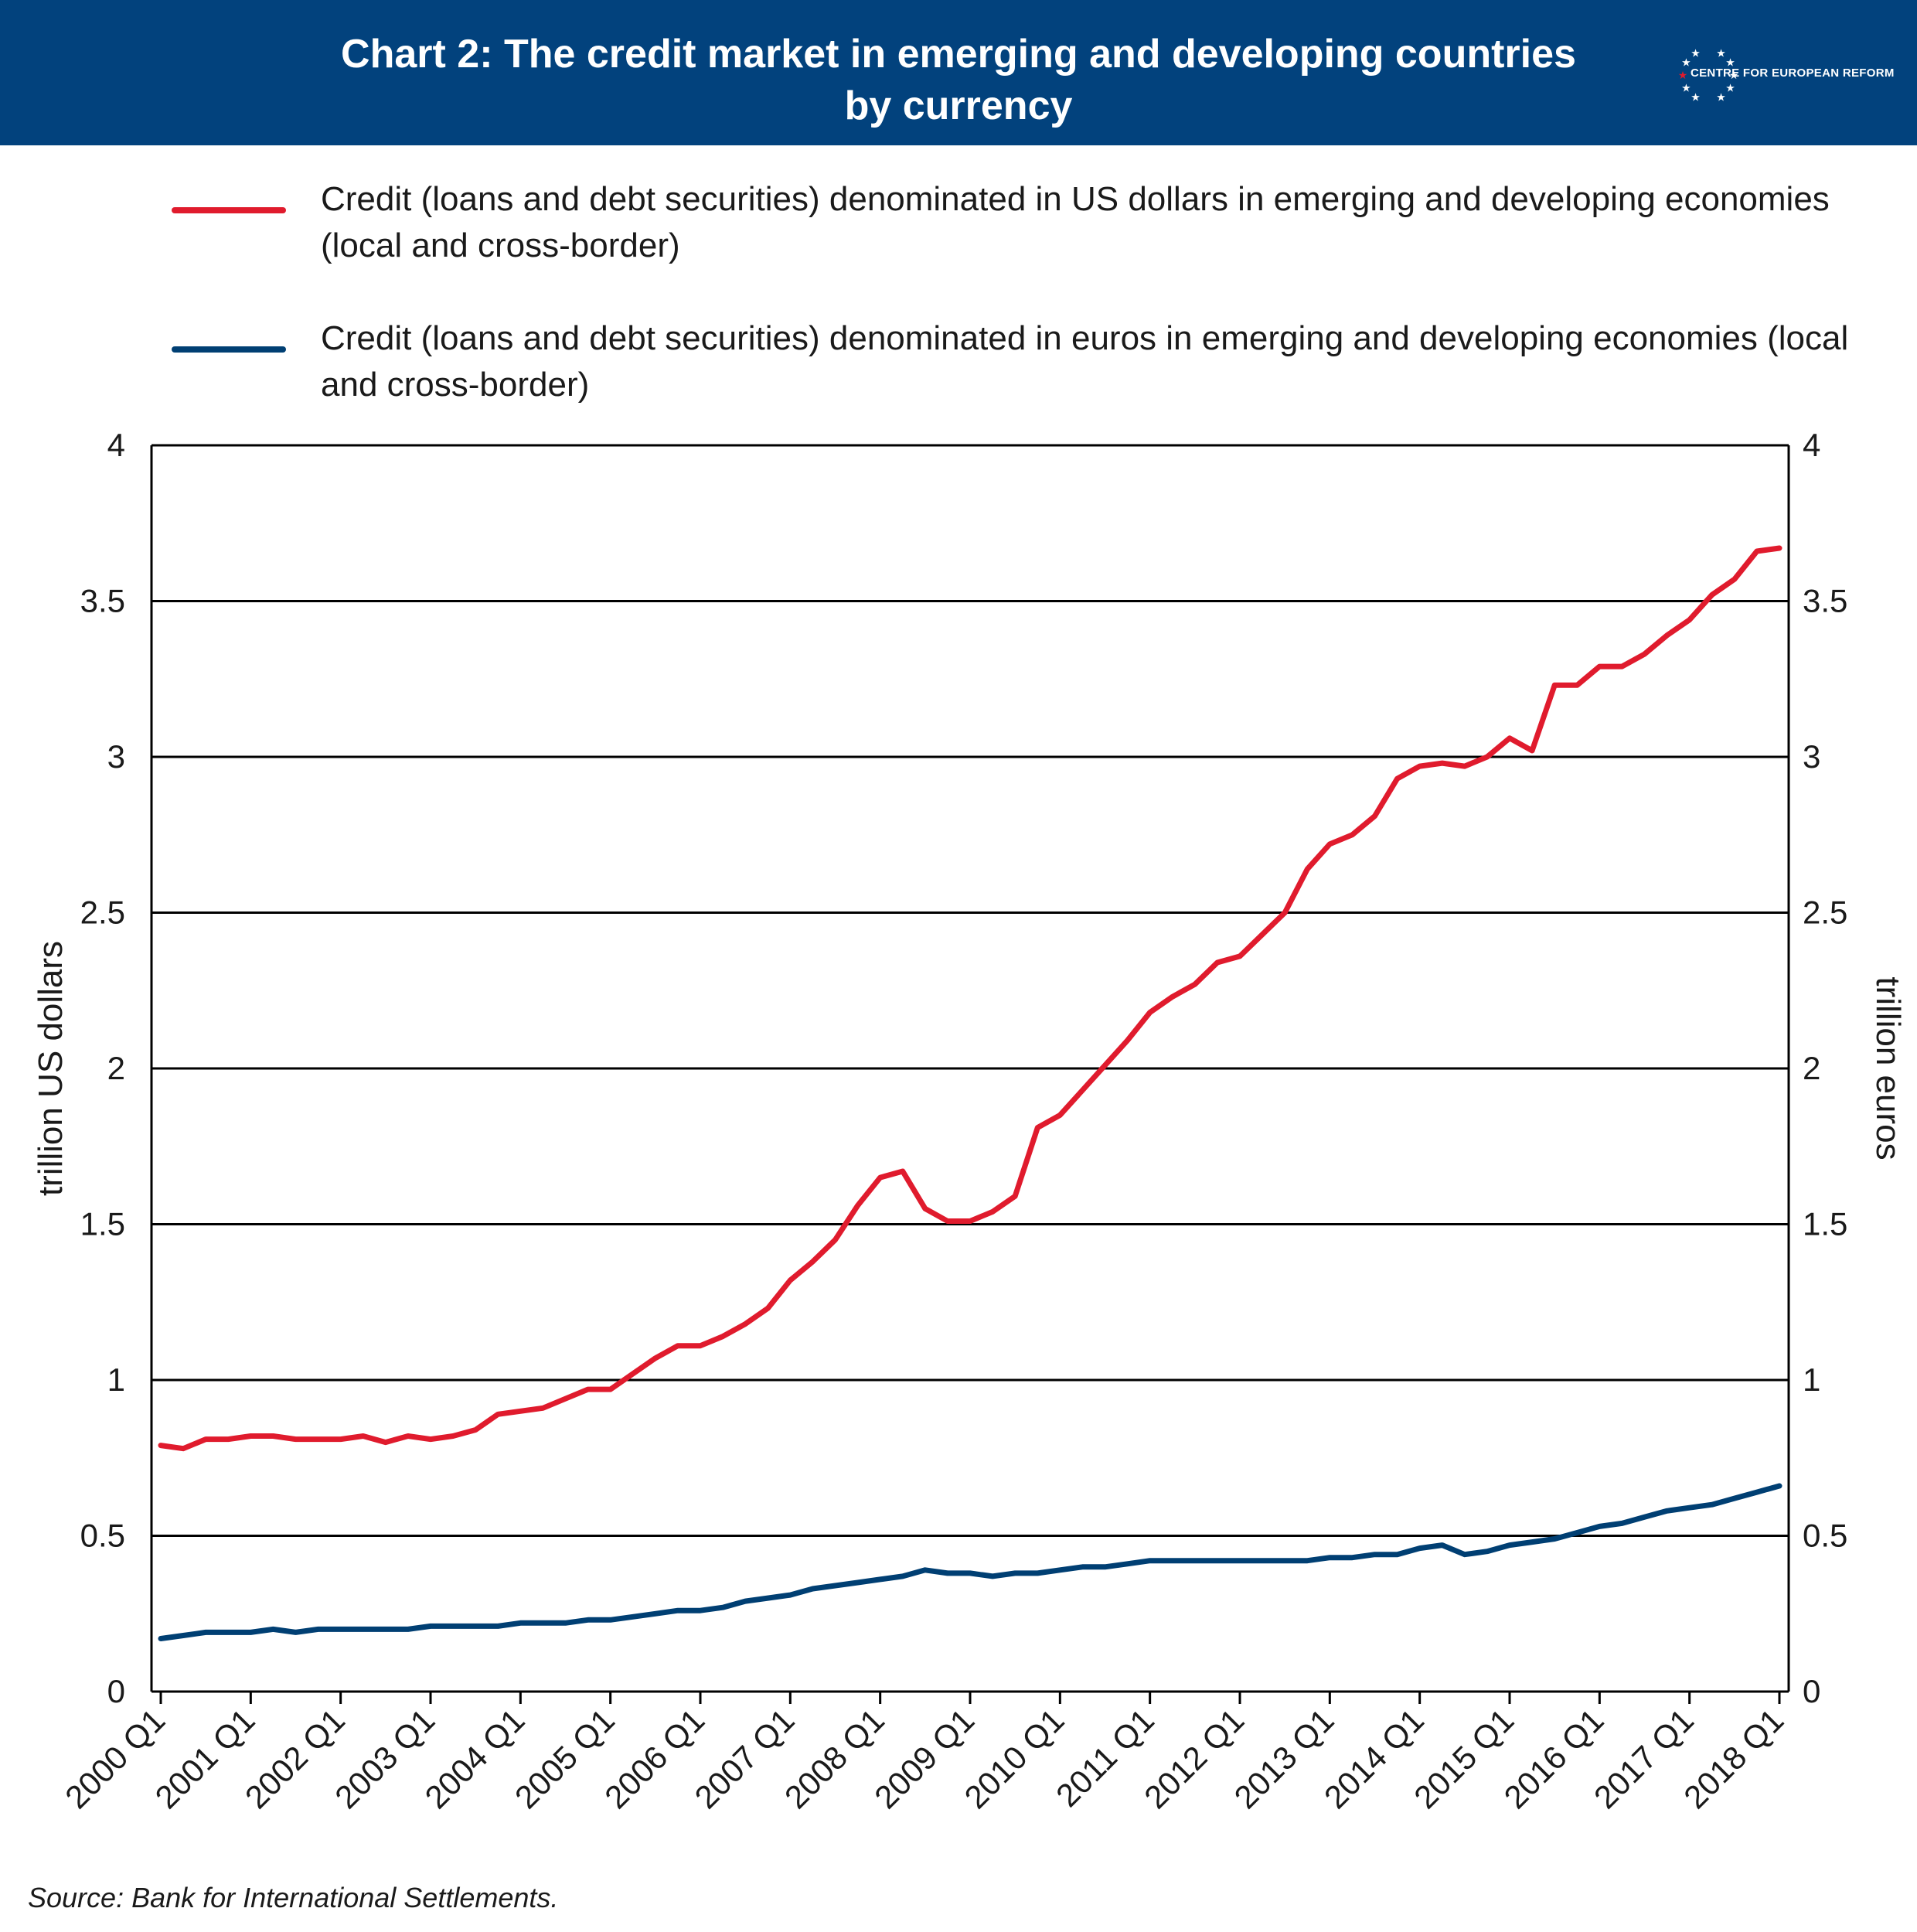 The width and height of the screenshot is (1917, 1932). I want to click on y-right-tick-label: 2.5, so click(1825, 912).